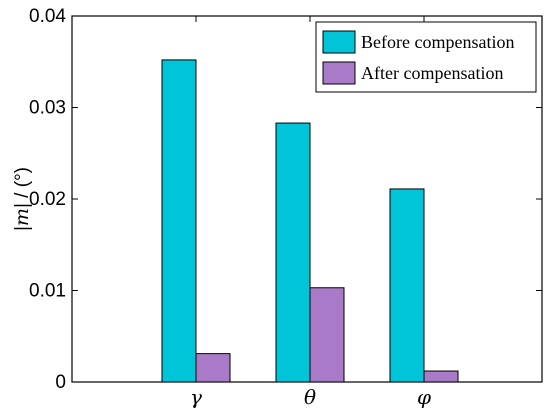  I want to click on legend-label-before: Before compensation, so click(437, 42).